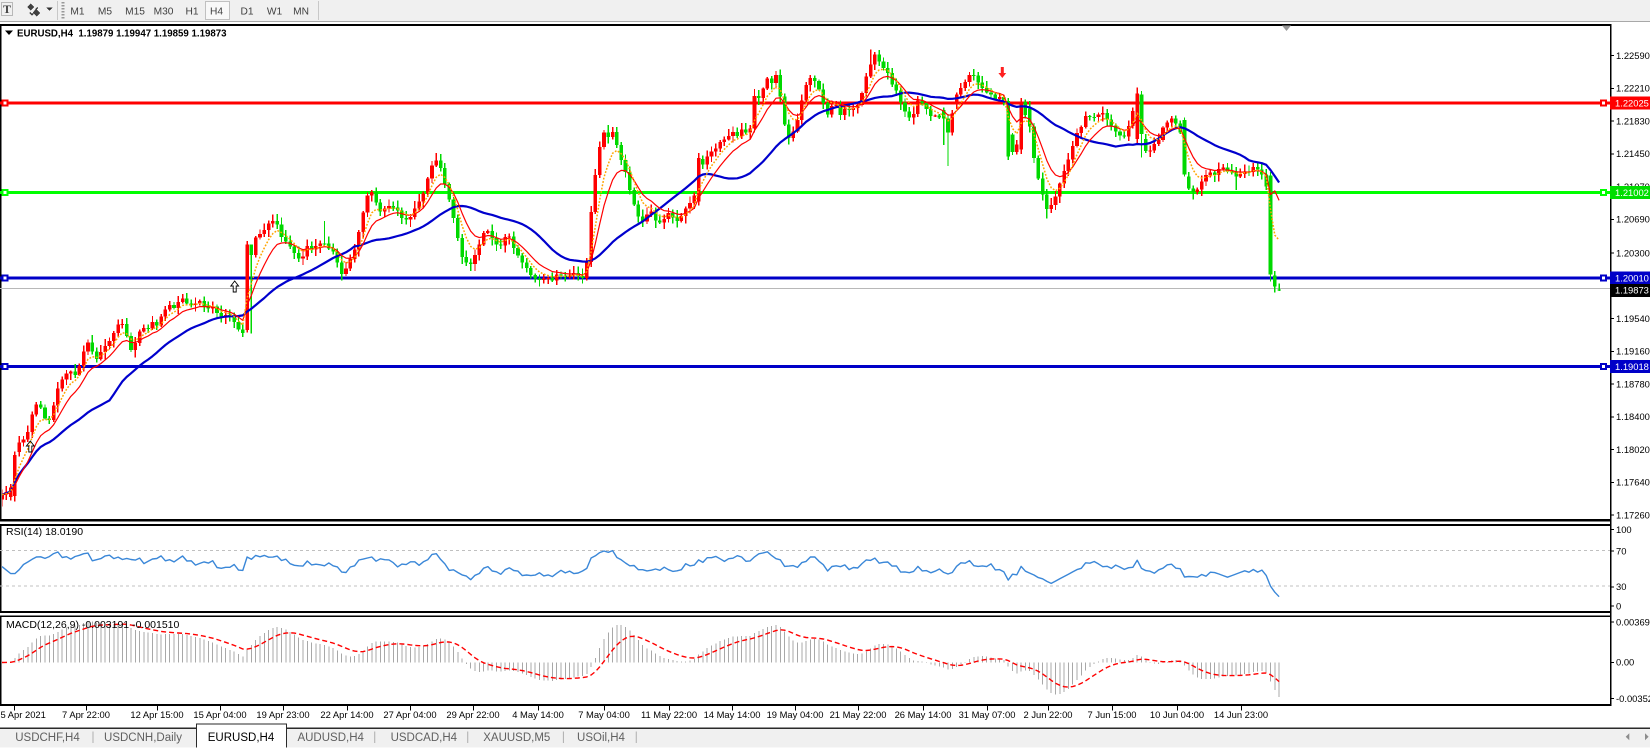  What do you see at coordinates (1177, 714) in the screenshot?
I see `svg-text: 10 Jun 04:00` at bounding box center [1177, 714].